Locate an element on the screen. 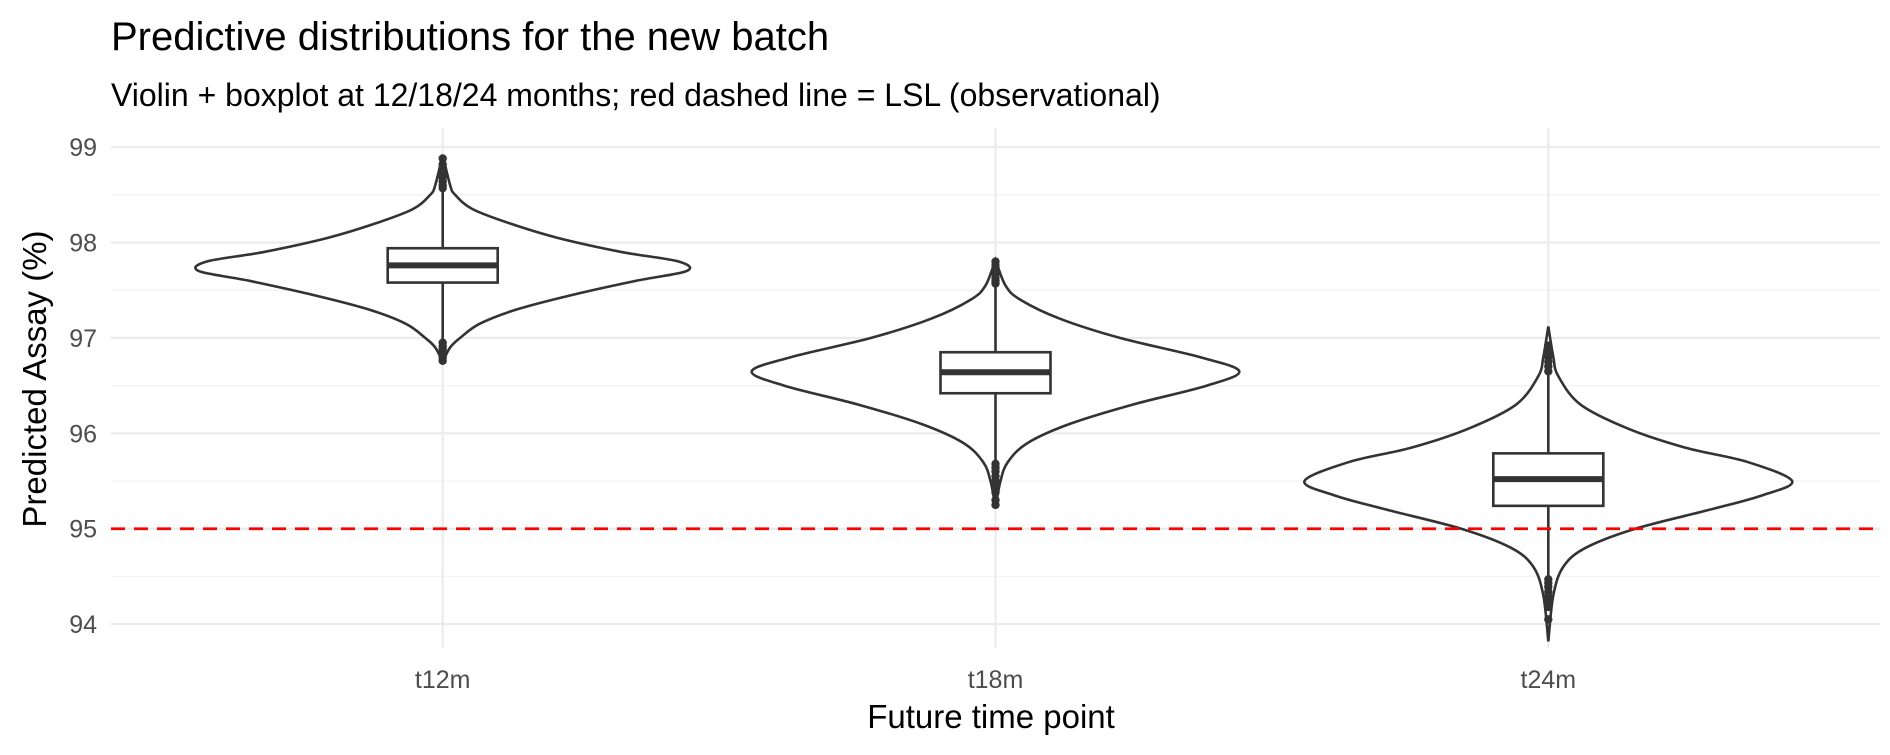 This screenshot has width=1890, height=755. y-tick-label: 95 is located at coordinates (83, 530).